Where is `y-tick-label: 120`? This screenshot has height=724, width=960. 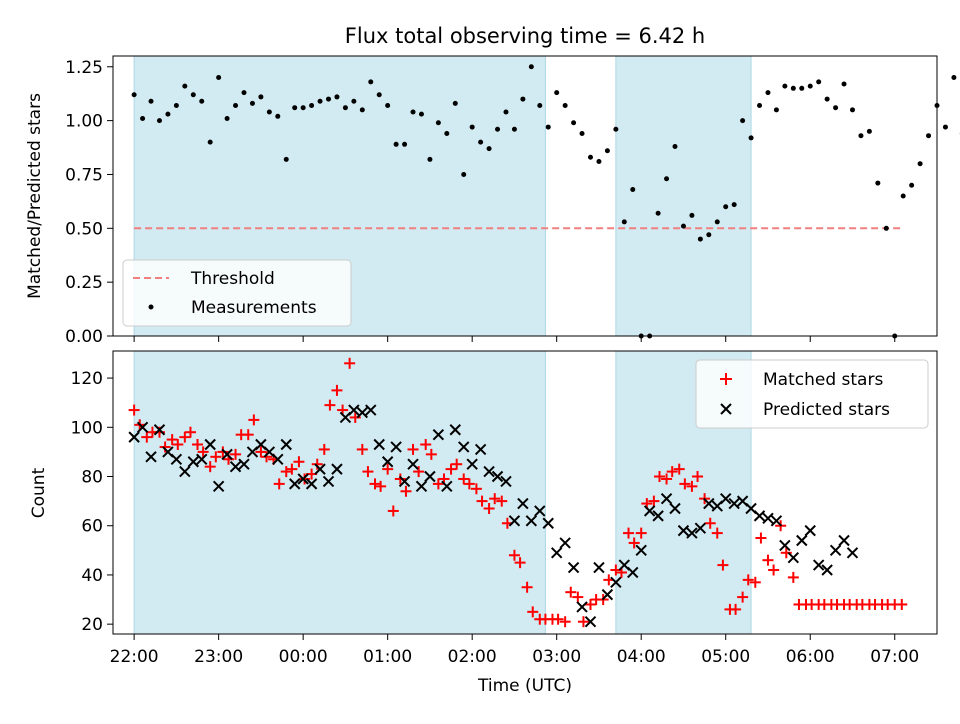
y-tick-label: 120 is located at coordinates (87, 379).